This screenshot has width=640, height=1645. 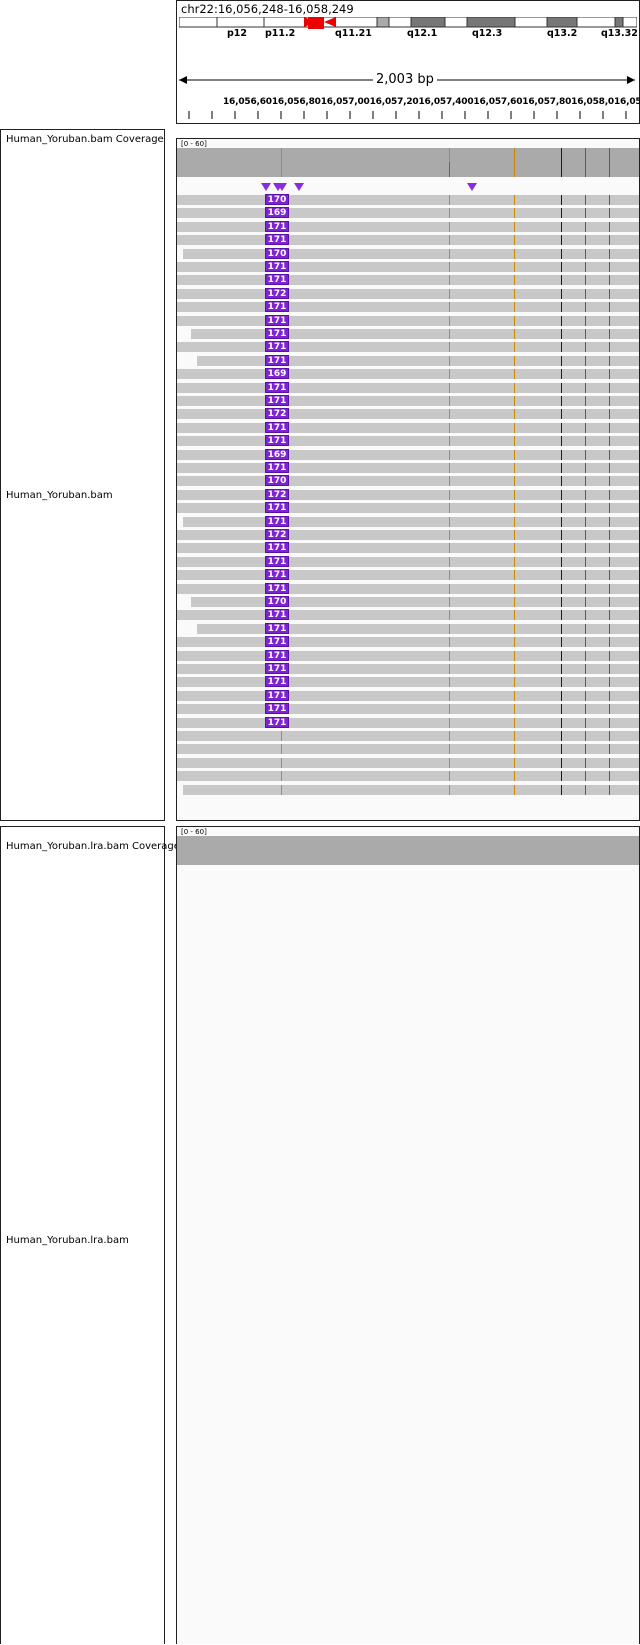 I want to click on locus-text: chr22:16,056,248-16,058,249, so click(x=267, y=9).